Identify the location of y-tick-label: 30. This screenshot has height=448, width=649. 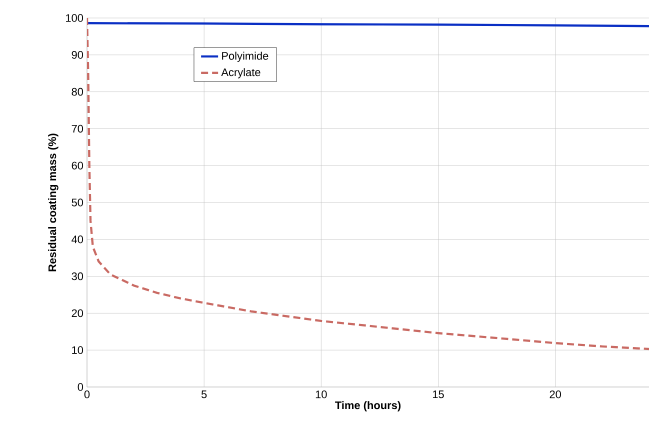
(78, 276).